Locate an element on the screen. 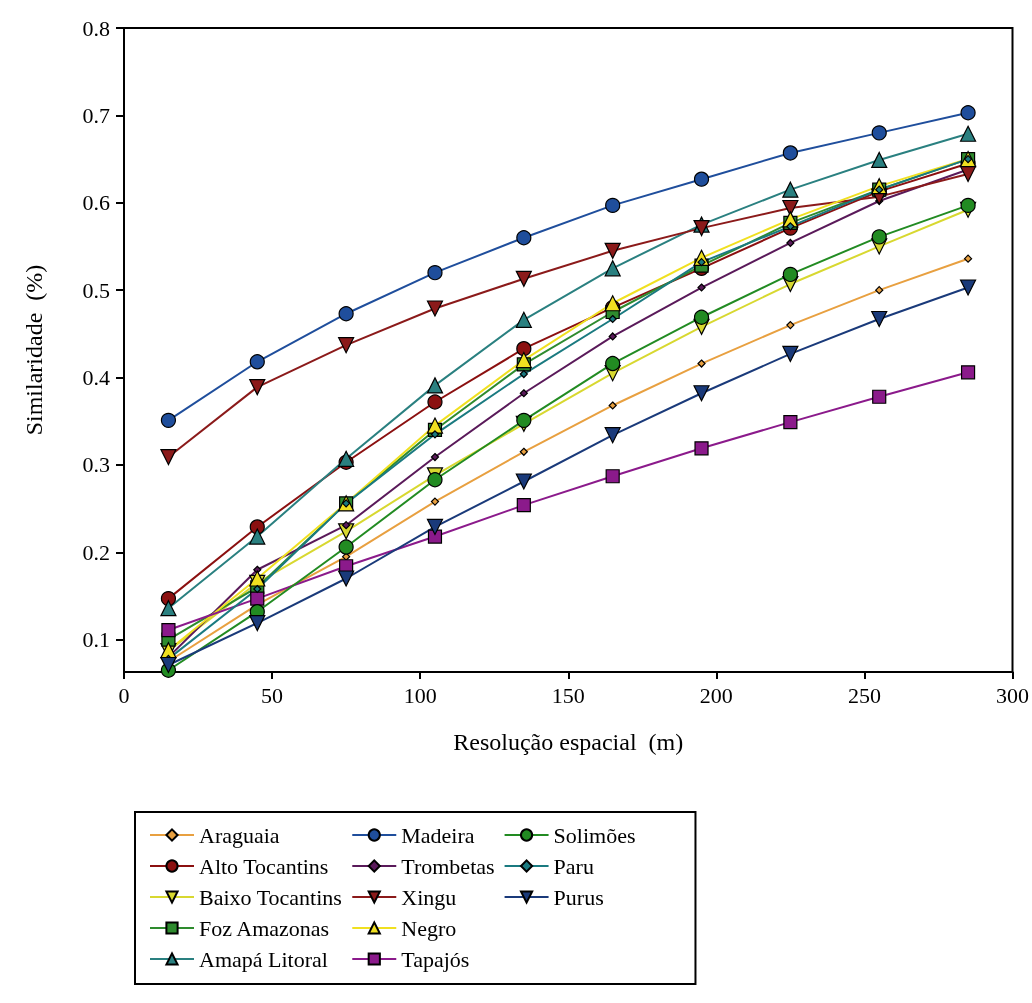 Image resolution: width=1032 pixels, height=1003 pixels. legend-label: Araguaia is located at coordinates (239, 835).